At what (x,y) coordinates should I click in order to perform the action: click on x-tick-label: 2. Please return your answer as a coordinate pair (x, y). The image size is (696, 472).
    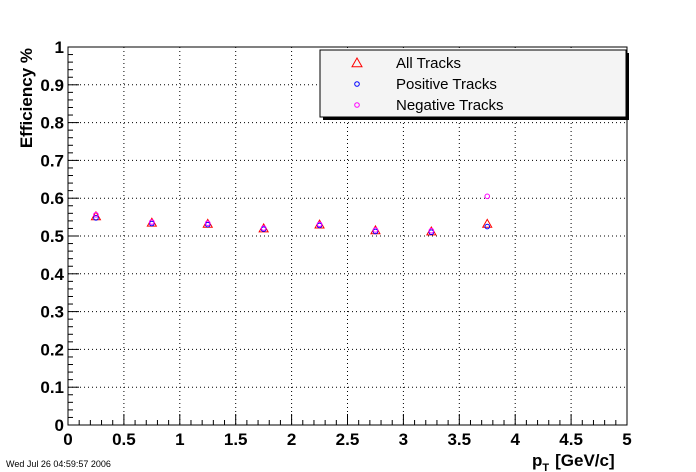
    Looking at the image, I should click on (291, 439).